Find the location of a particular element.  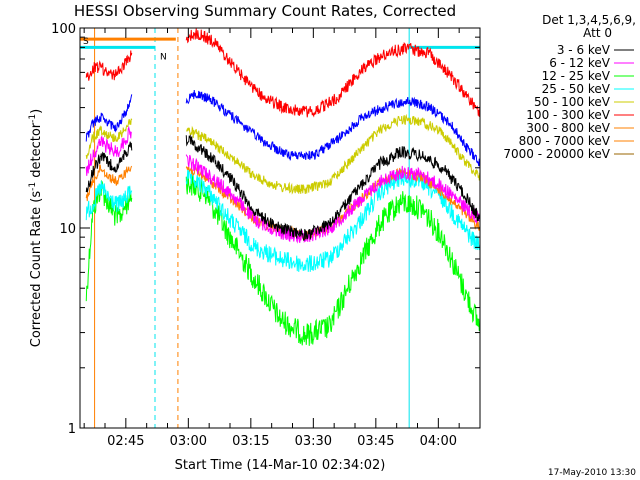

series-1-segB is located at coordinates (333, 199).